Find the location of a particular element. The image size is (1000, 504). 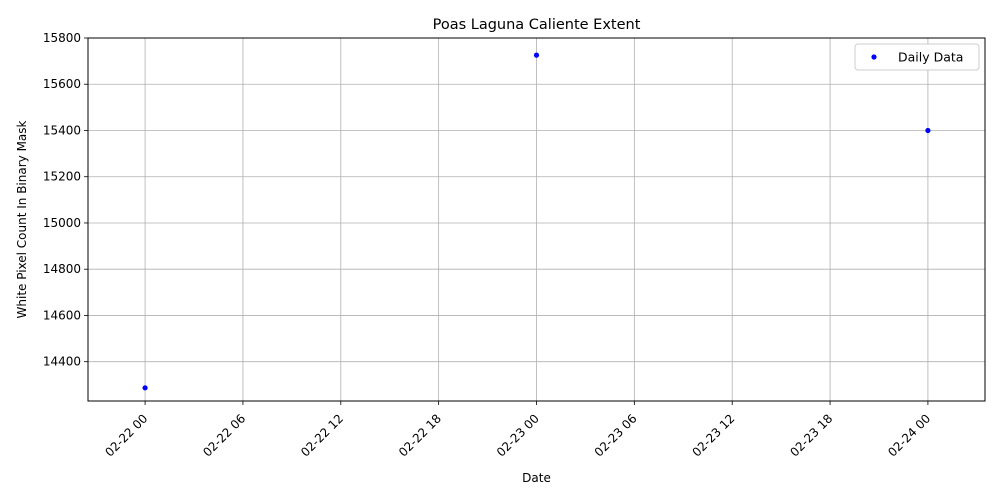

chart-title: Poas Laguna Caliente Extent is located at coordinates (537, 25).